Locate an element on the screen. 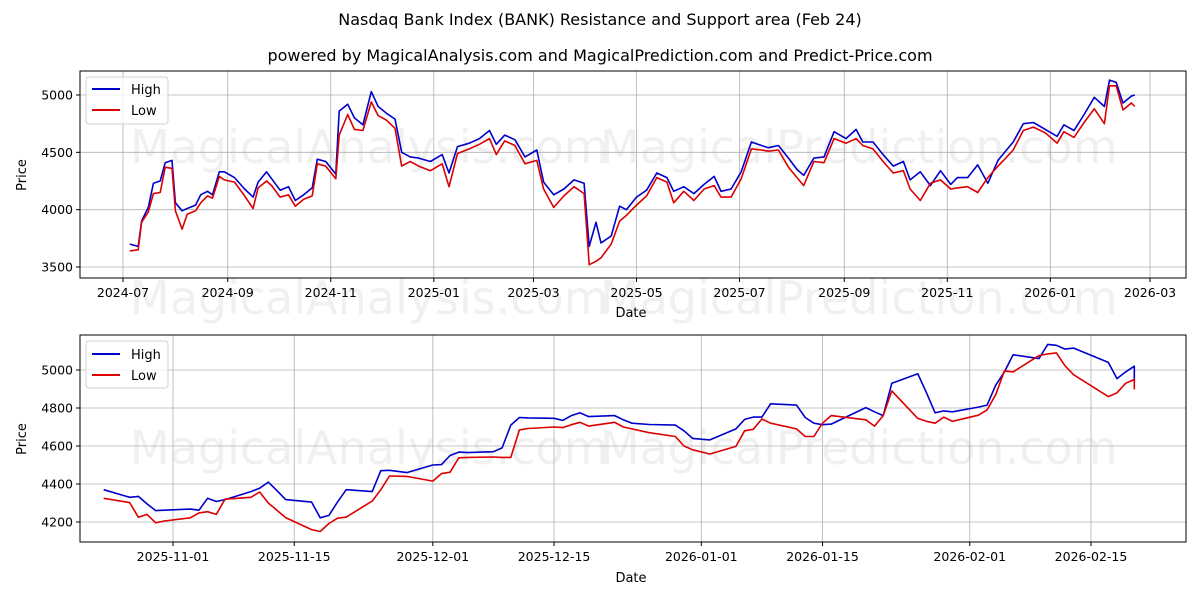 Image resolution: width=1200 pixels, height=600 pixels. y-tick-label: 4400 is located at coordinates (57, 484).